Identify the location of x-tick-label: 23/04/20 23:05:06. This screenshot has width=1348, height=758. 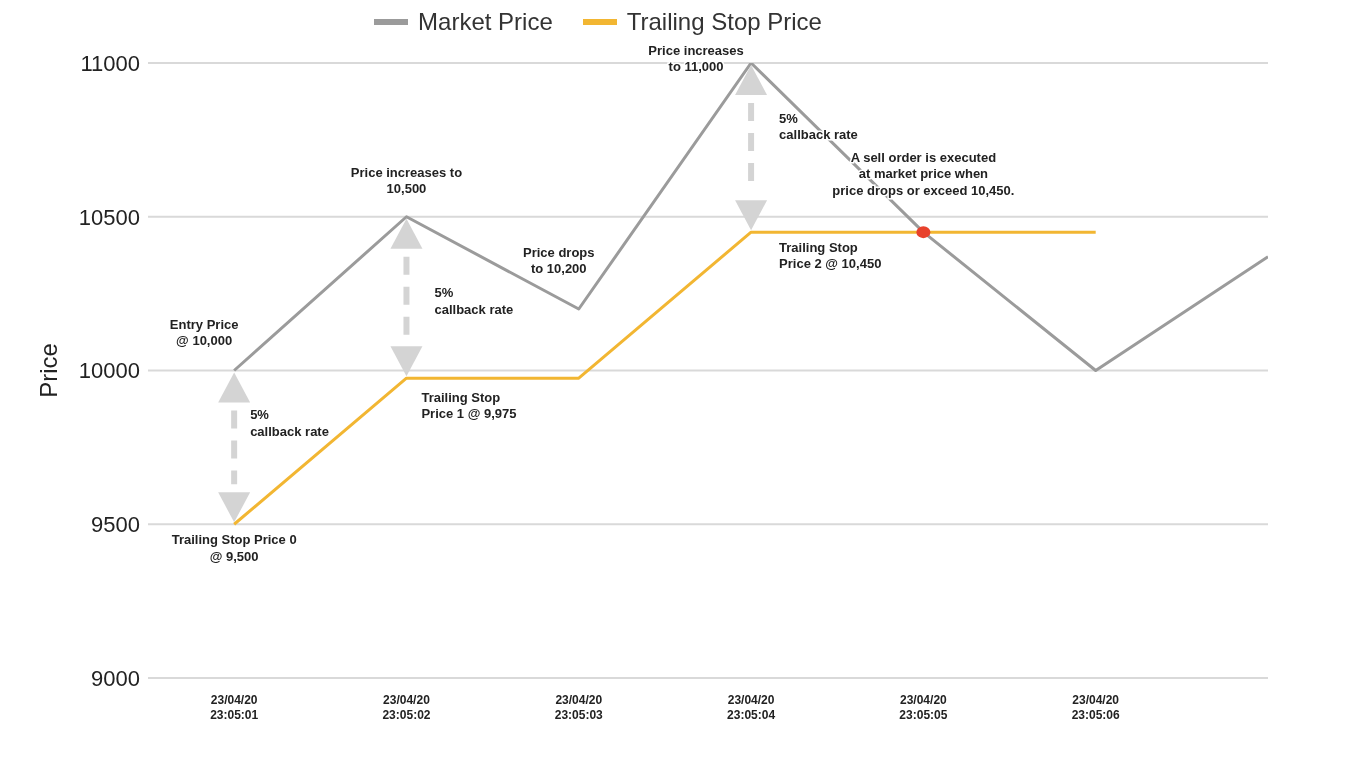
(1096, 707).